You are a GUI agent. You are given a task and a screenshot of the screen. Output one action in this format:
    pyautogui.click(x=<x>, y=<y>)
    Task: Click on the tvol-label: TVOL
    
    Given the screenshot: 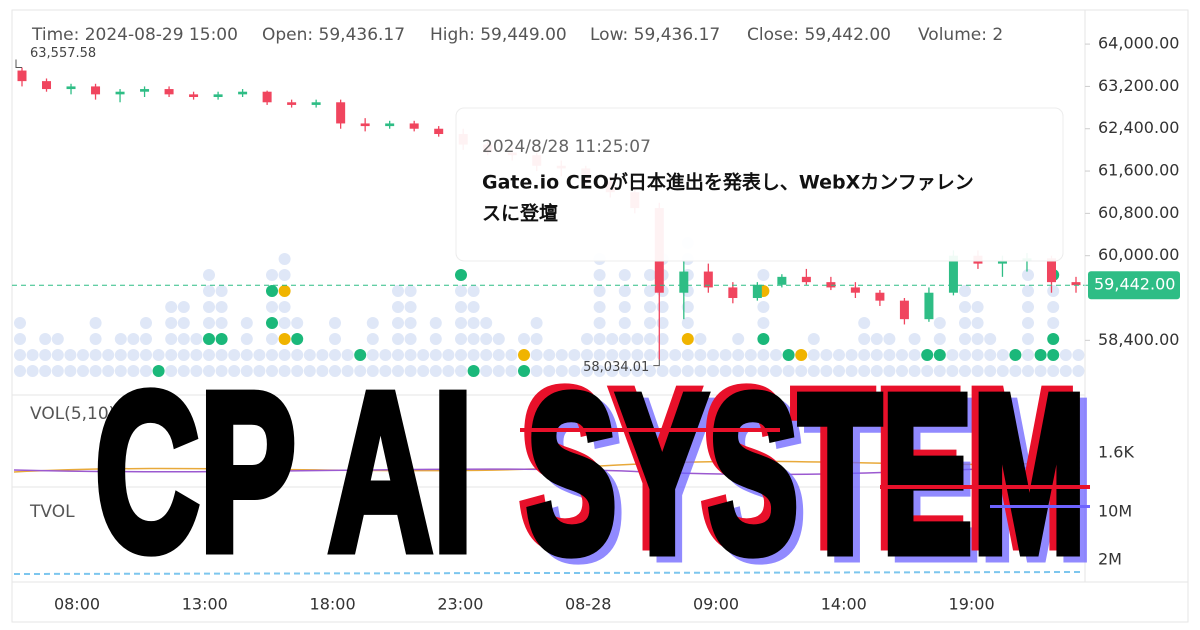 What is the action you would take?
    pyautogui.click(x=52, y=512)
    